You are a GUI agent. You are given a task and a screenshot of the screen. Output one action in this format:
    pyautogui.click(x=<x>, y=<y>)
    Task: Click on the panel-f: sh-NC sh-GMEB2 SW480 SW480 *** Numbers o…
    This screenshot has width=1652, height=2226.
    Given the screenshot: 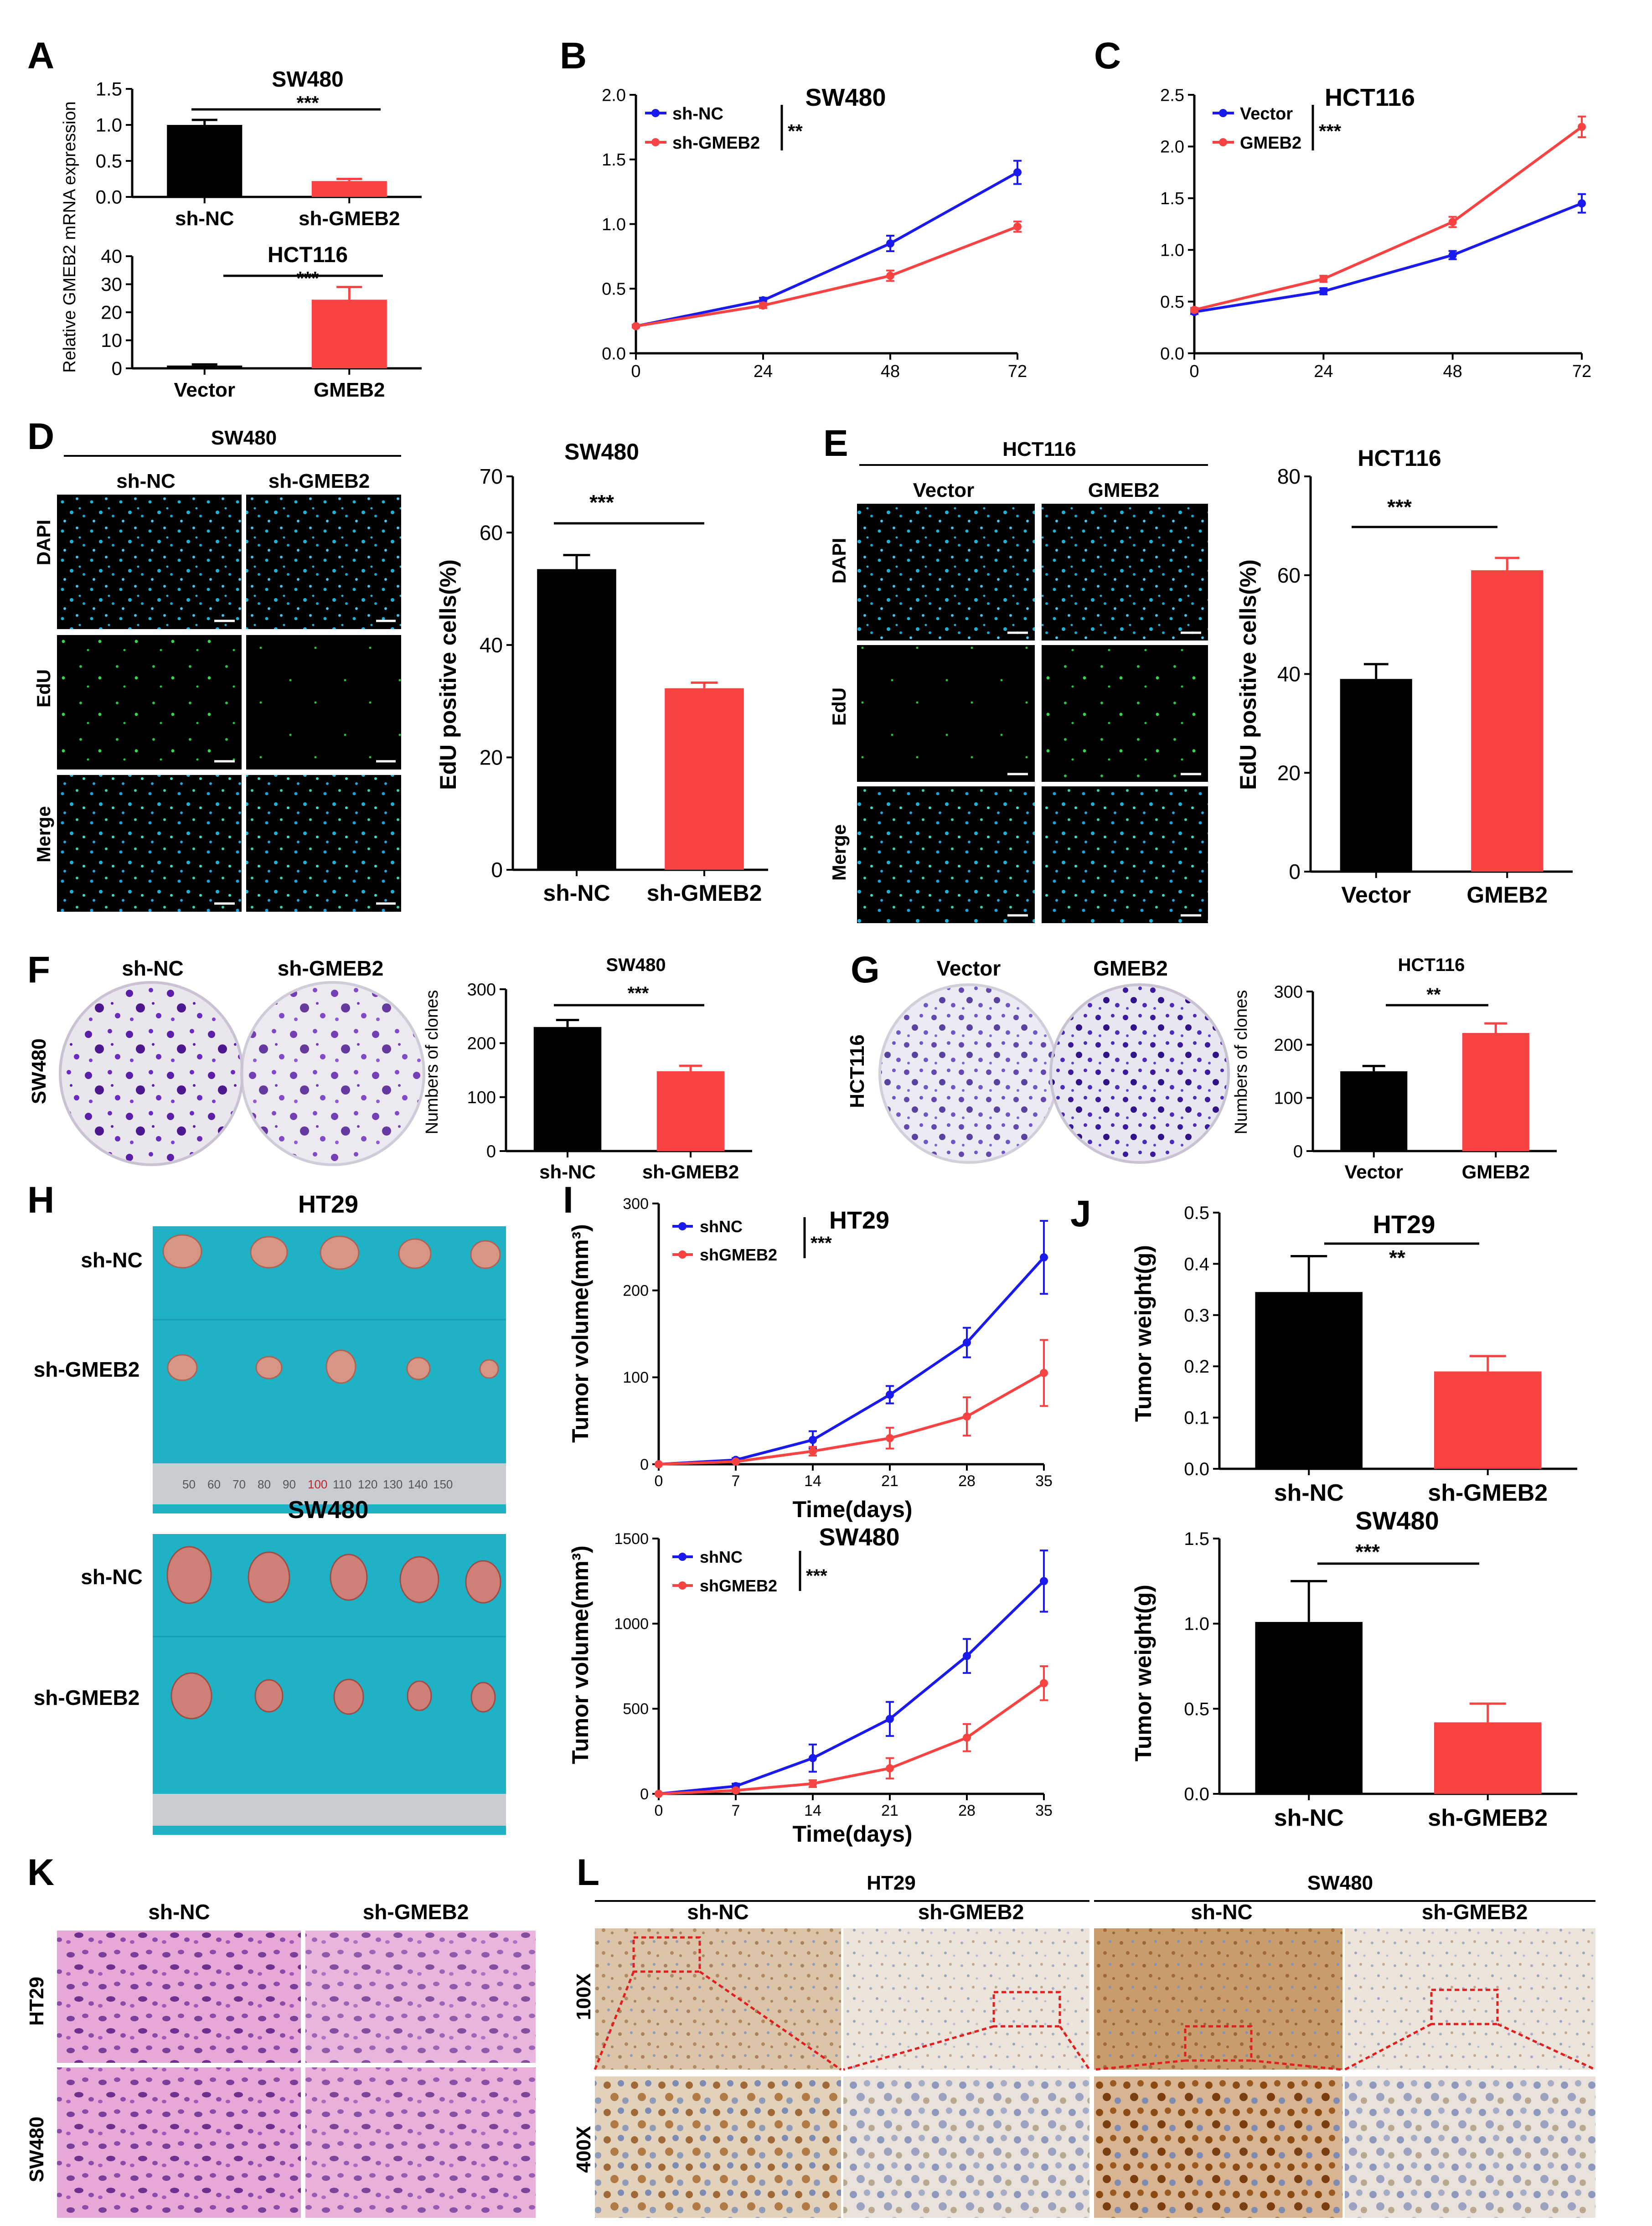 What is the action you would take?
    pyautogui.click(x=390, y=1069)
    